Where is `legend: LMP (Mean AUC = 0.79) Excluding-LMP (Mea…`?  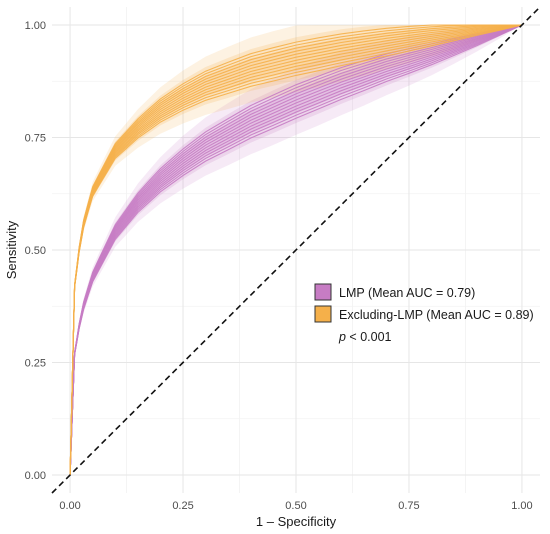
legend: LMP (Mean AUC = 0.79) Excluding-LMP (Mea… is located at coordinates (424, 313).